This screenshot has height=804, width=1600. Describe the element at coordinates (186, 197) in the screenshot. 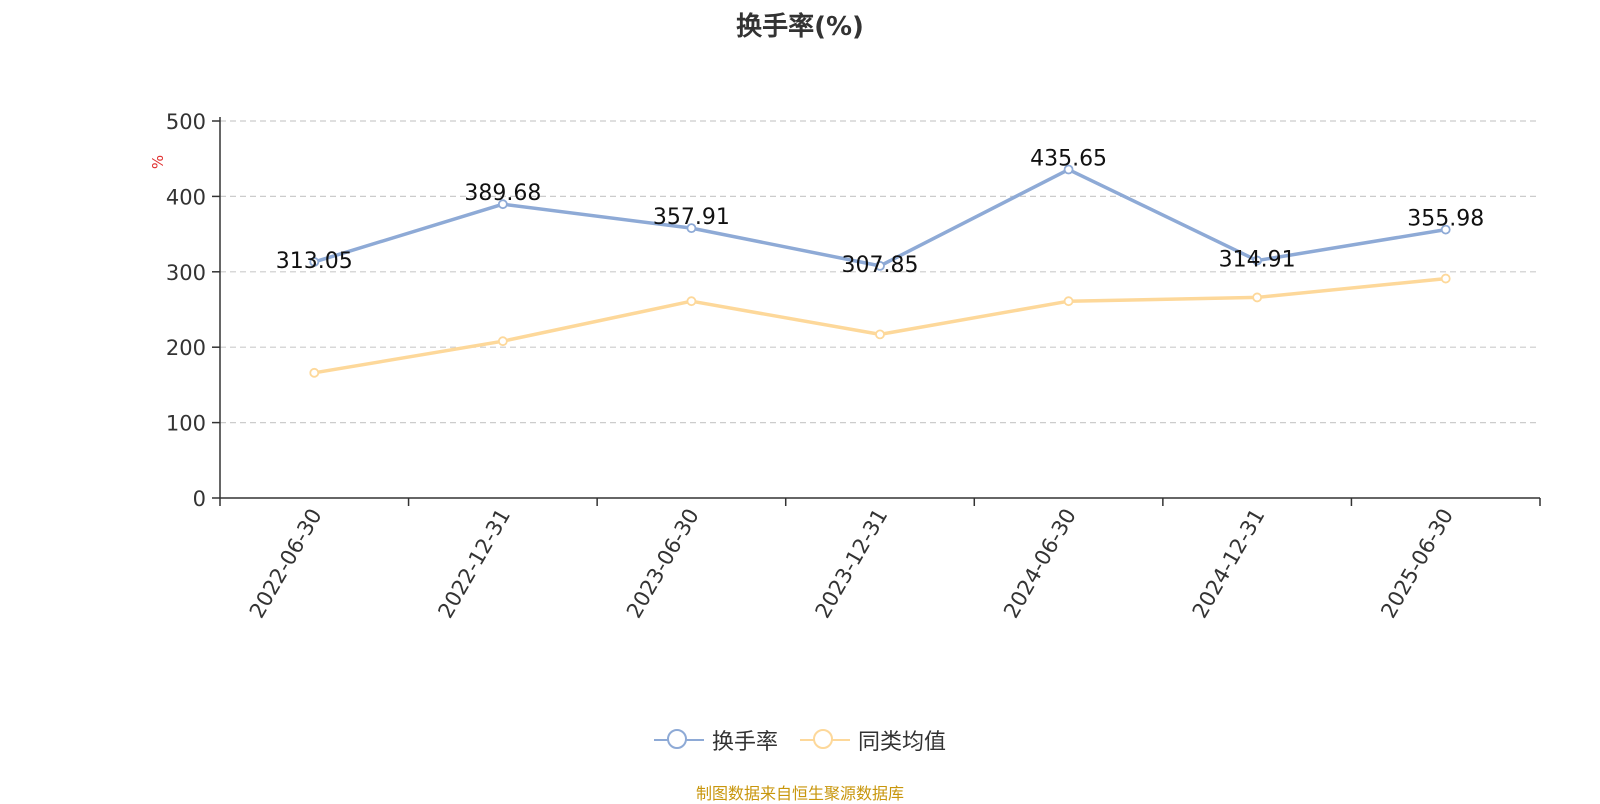

I see `y-tick-label: 400` at that location.